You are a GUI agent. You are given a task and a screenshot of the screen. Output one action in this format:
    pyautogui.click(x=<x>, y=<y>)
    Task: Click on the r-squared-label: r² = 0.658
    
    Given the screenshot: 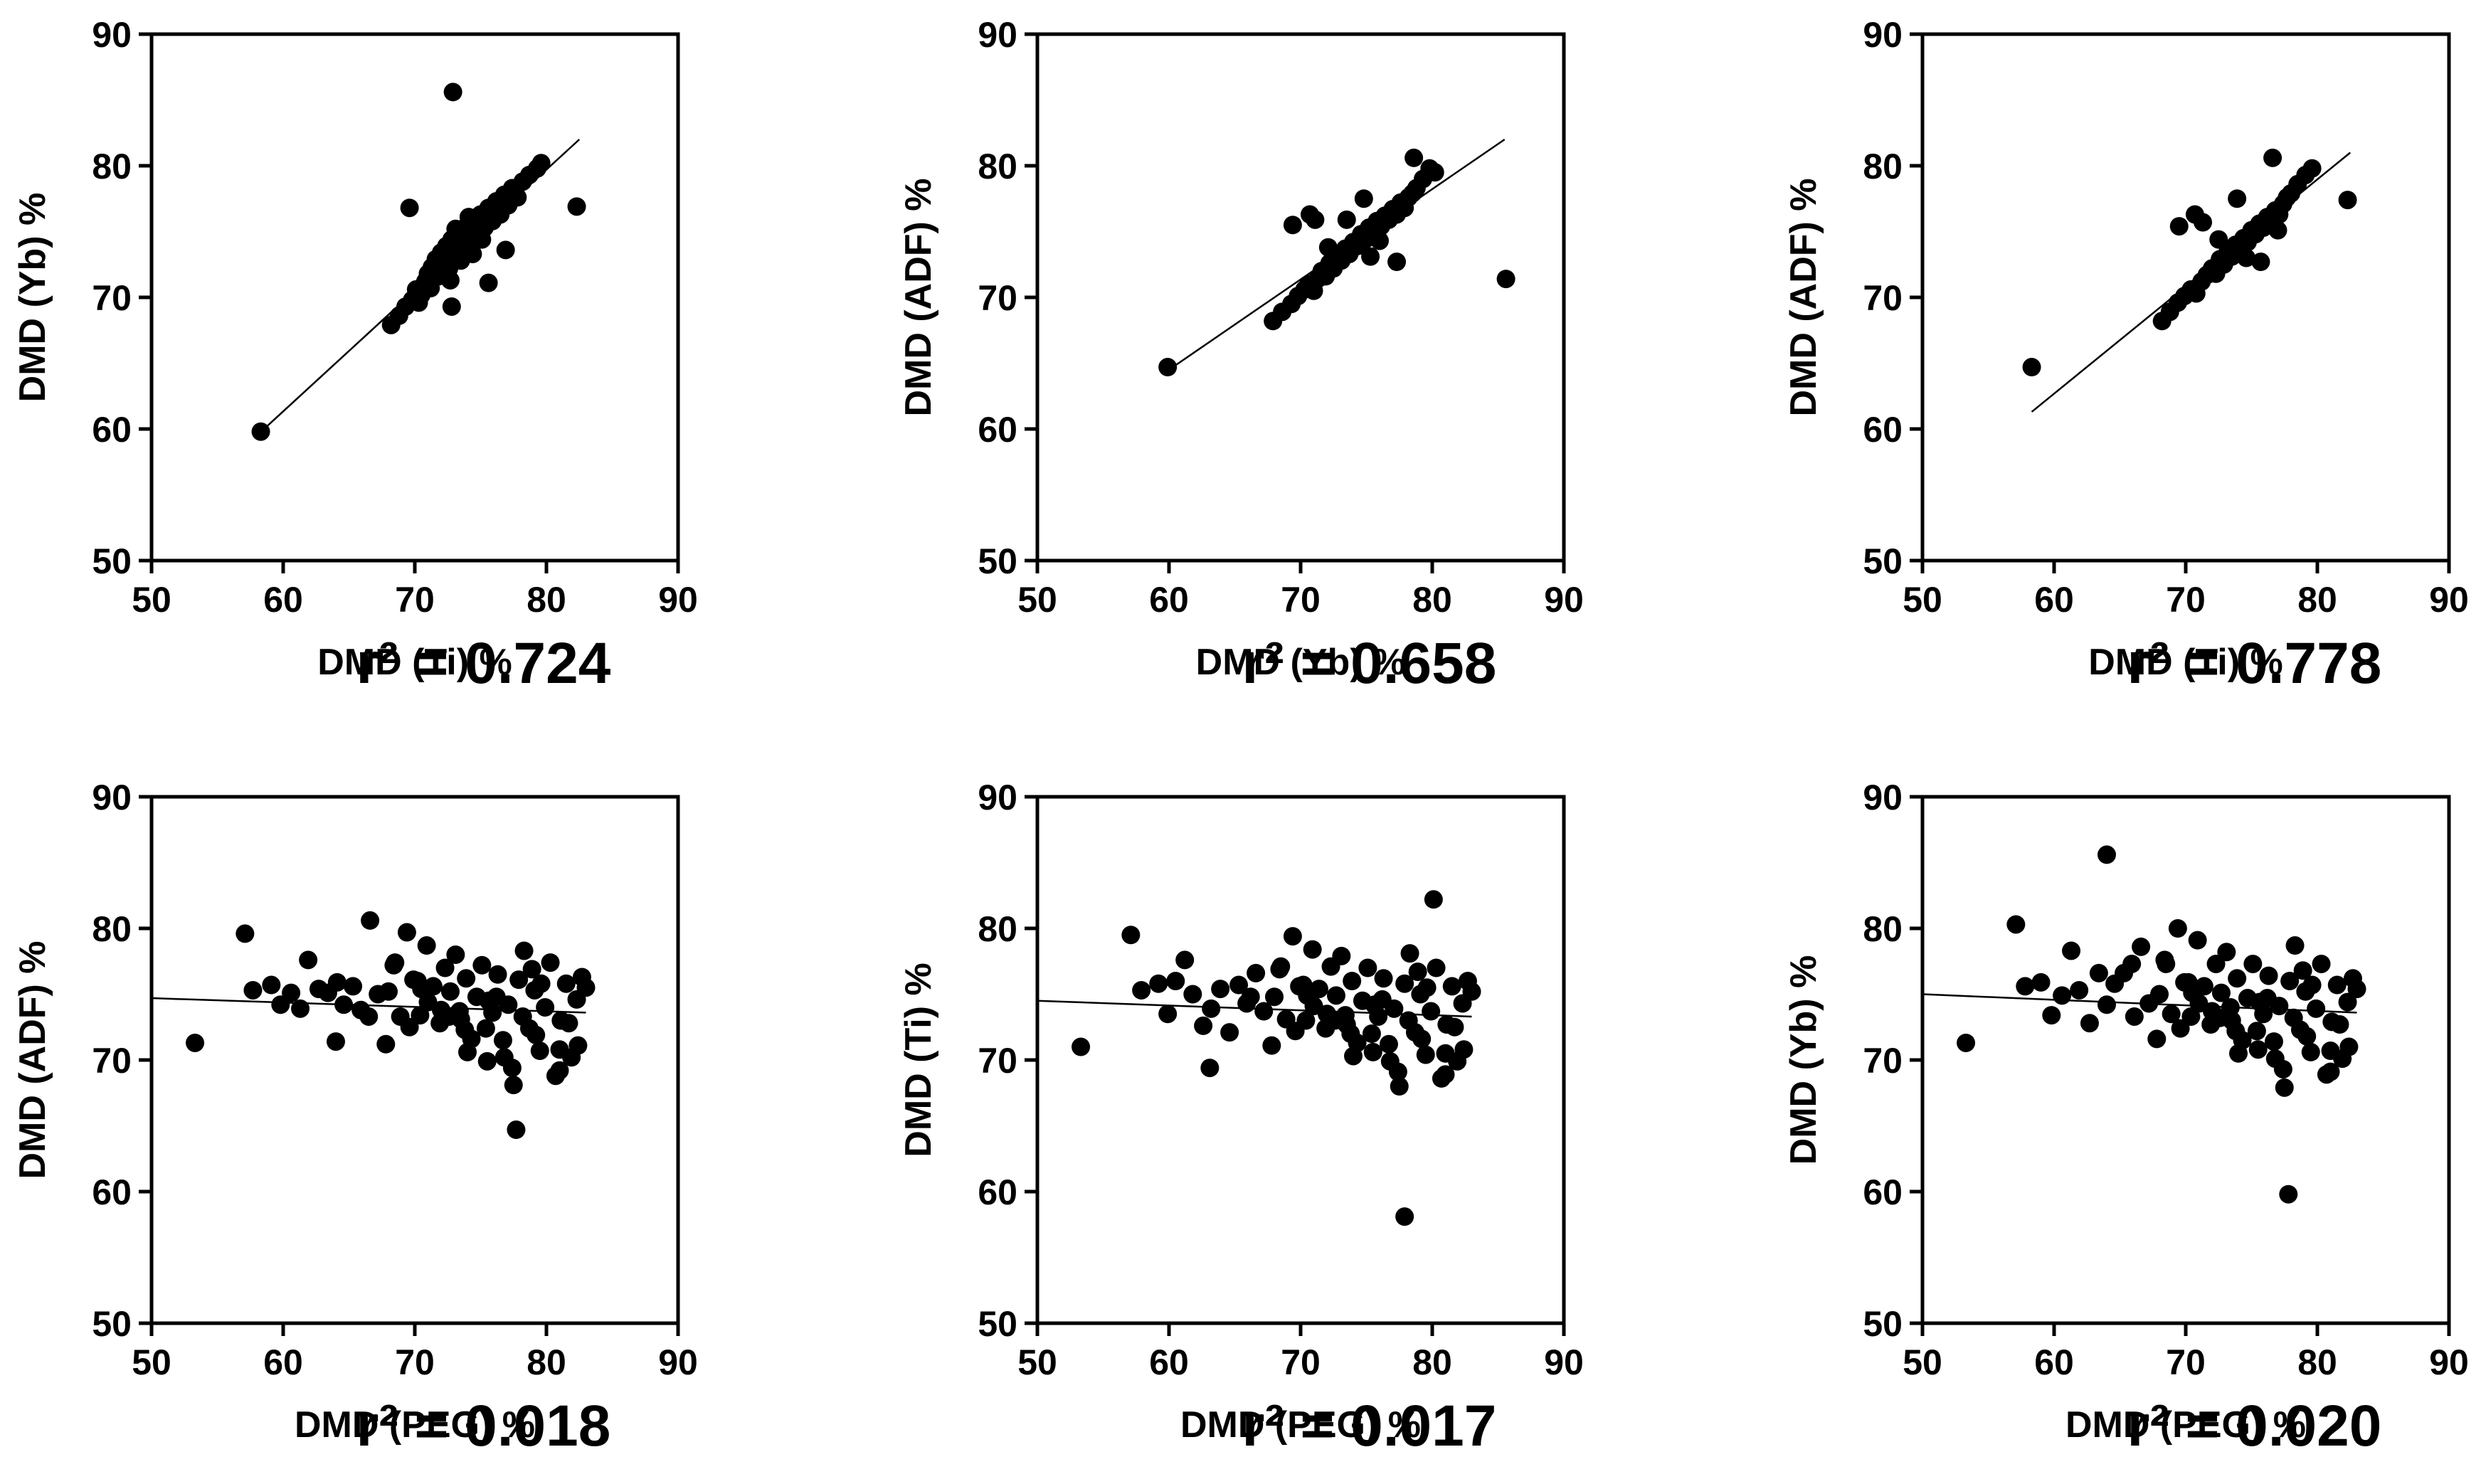 What is the action you would take?
    pyautogui.click(x=1369, y=663)
    